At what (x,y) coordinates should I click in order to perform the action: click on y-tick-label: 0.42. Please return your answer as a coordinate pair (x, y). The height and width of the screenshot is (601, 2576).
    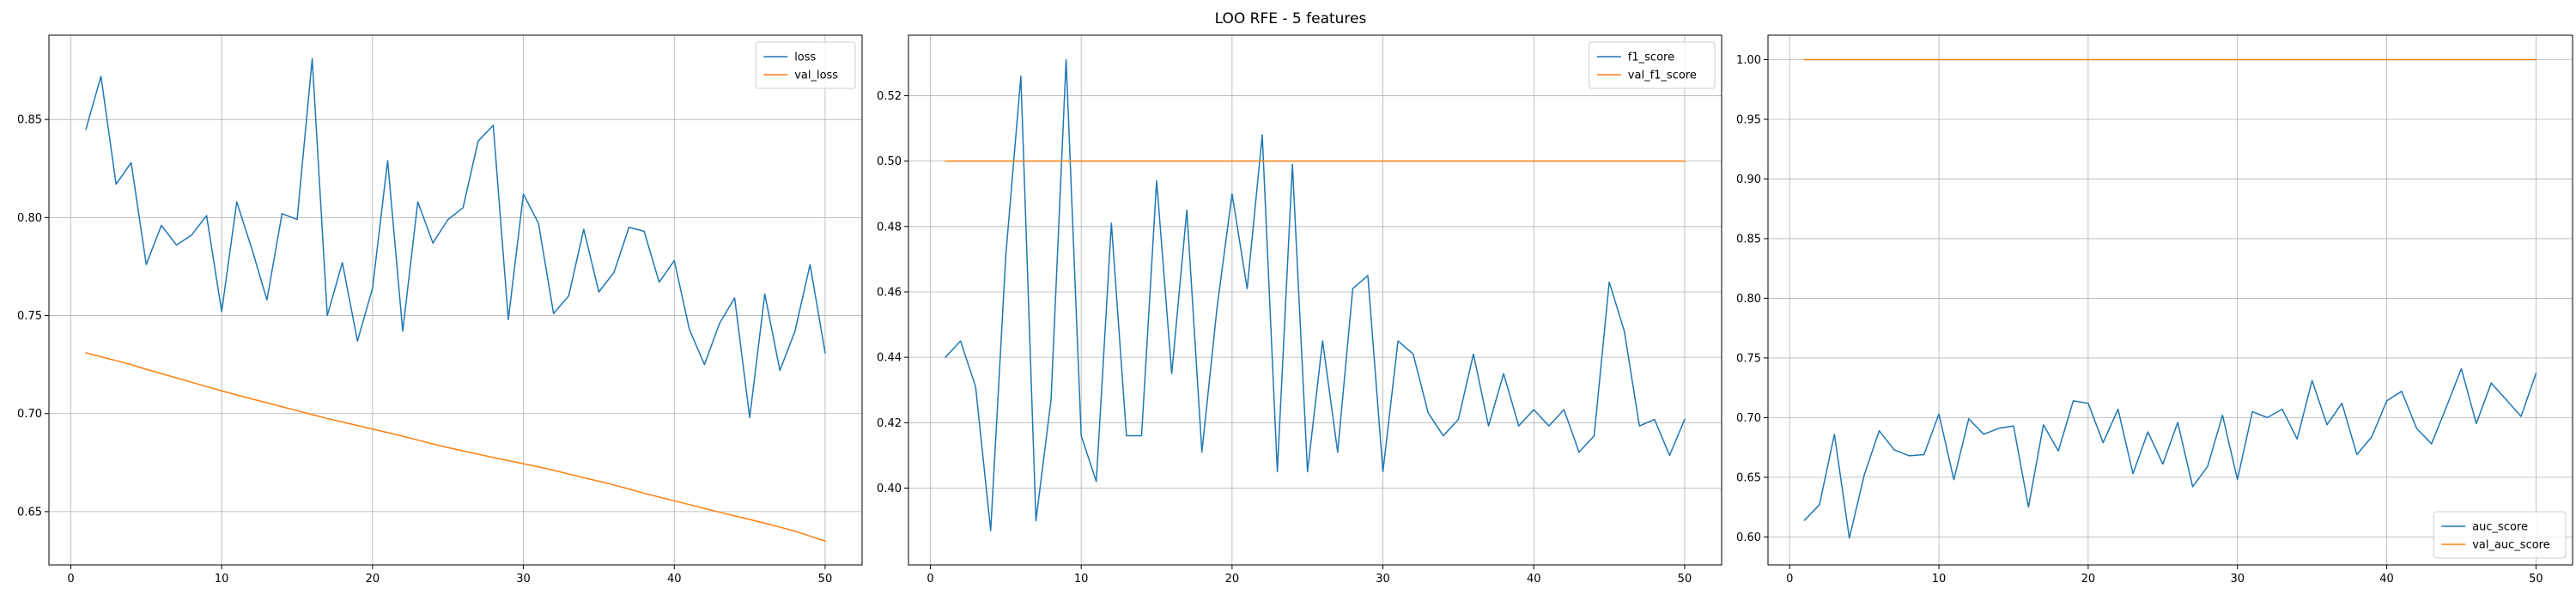
    Looking at the image, I should click on (889, 423).